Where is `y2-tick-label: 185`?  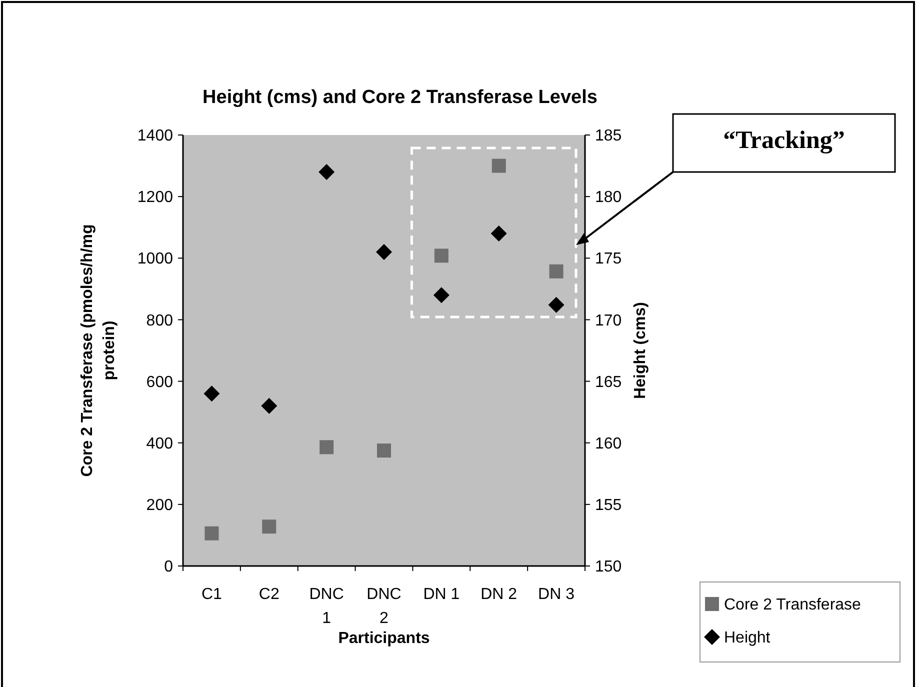
y2-tick-label: 185 is located at coordinates (608, 136).